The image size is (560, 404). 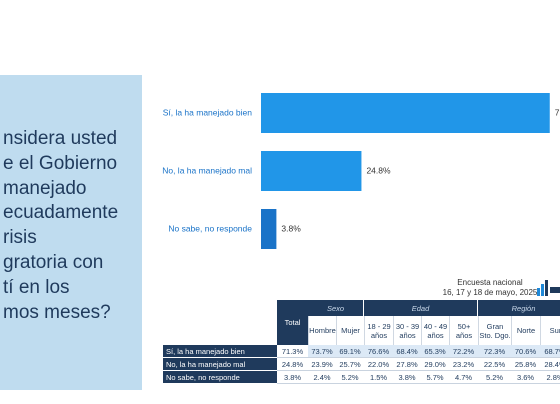 I want to click on survey-dates: 16, 17 y 18 de mayo, 2025, so click(x=490, y=292).